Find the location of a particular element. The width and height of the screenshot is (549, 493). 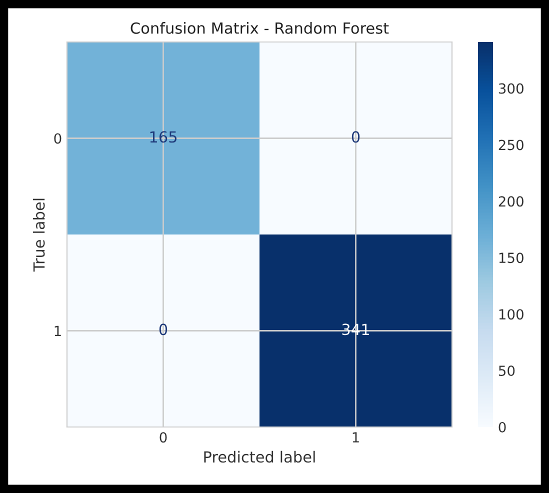

color-bar-label: 100 is located at coordinates (511, 314).